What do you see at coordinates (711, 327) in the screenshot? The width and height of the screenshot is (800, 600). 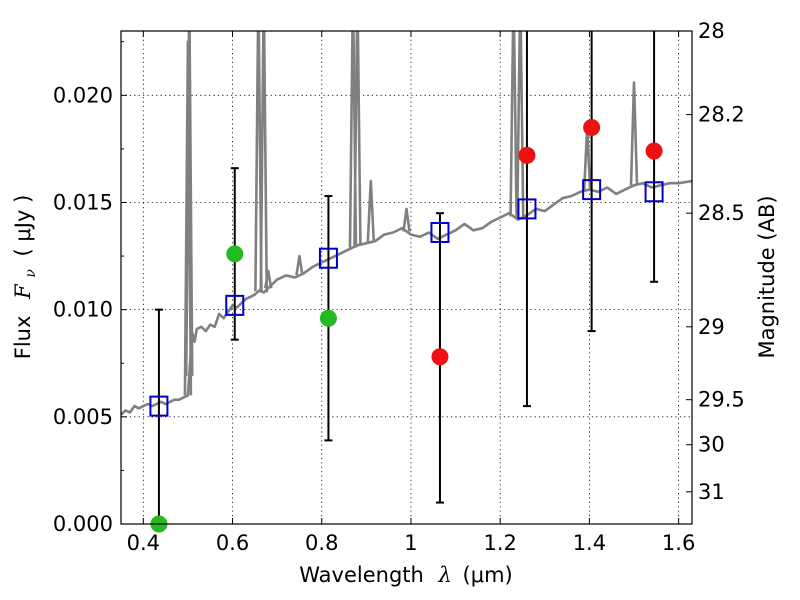 I see `y2-tick-label: 29` at bounding box center [711, 327].